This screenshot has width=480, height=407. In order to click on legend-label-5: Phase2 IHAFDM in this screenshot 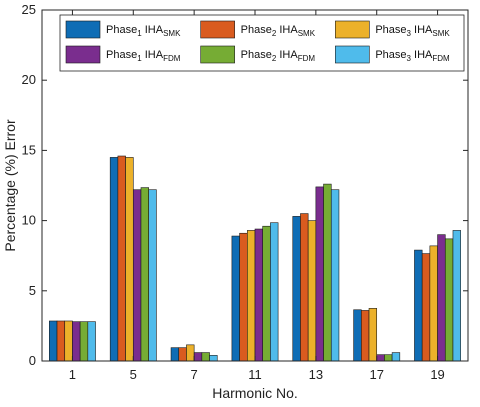, I will do `click(278, 56)`.